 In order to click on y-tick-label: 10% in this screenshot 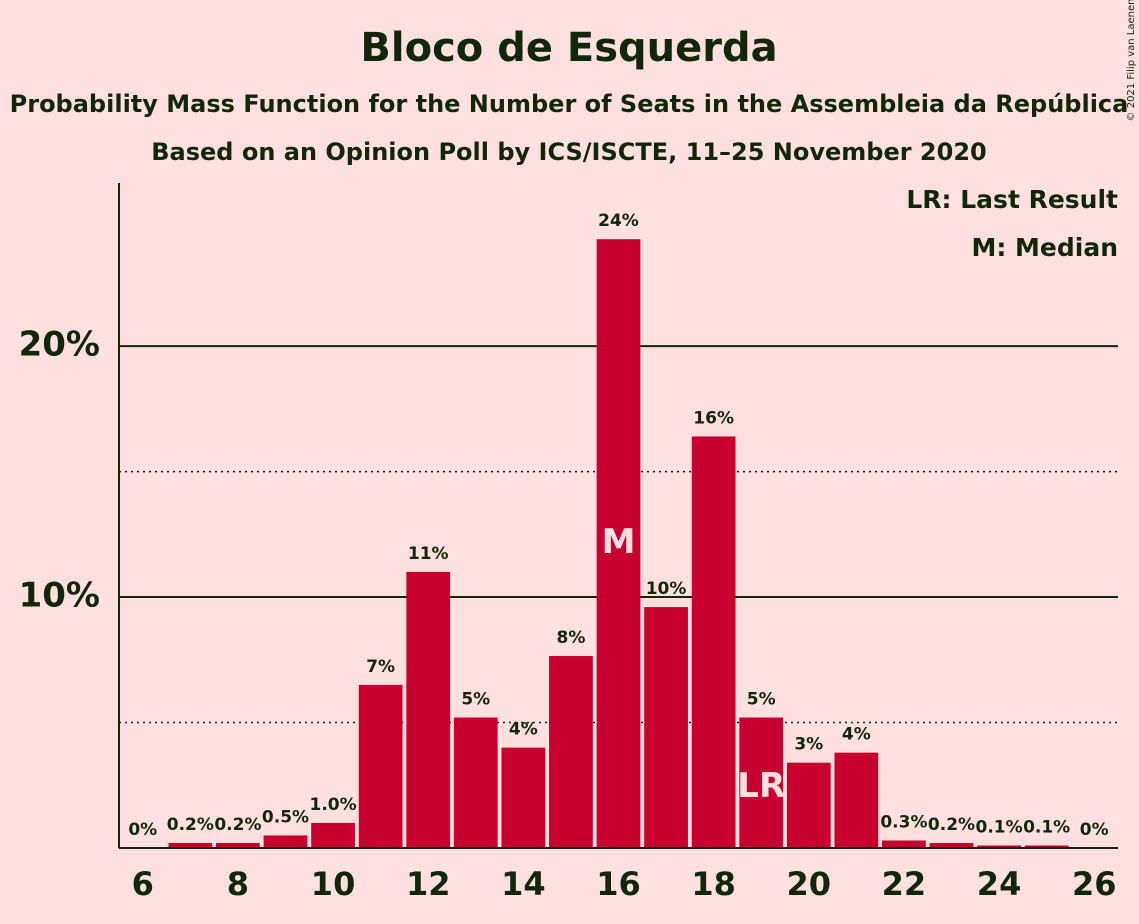, I will do `click(59, 596)`.